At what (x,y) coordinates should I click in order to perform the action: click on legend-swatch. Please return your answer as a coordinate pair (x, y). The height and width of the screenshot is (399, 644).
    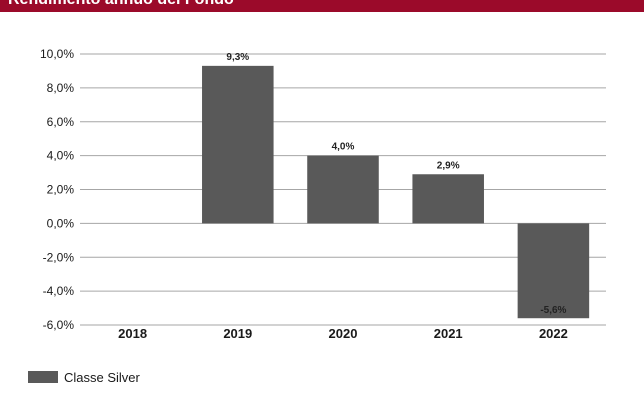
    Looking at the image, I should click on (43, 377).